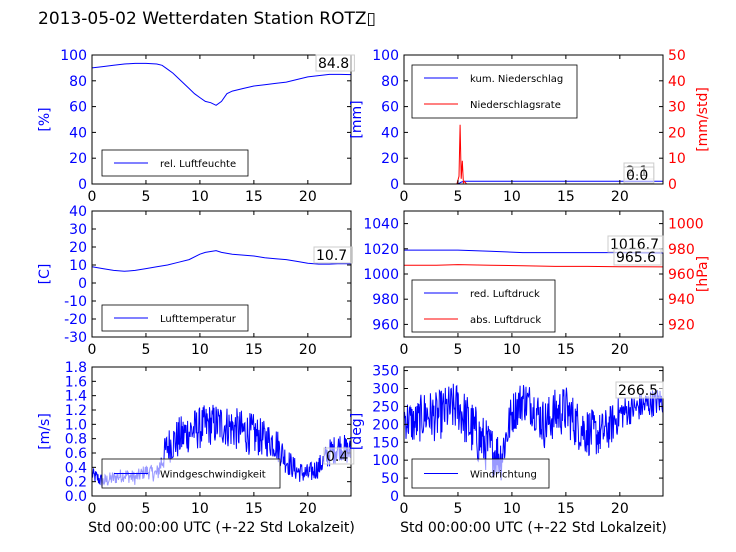 This screenshot has width=736, height=552. Describe the element at coordinates (677, 108) in the screenshot. I see `y2-tick-label: 30` at that location.